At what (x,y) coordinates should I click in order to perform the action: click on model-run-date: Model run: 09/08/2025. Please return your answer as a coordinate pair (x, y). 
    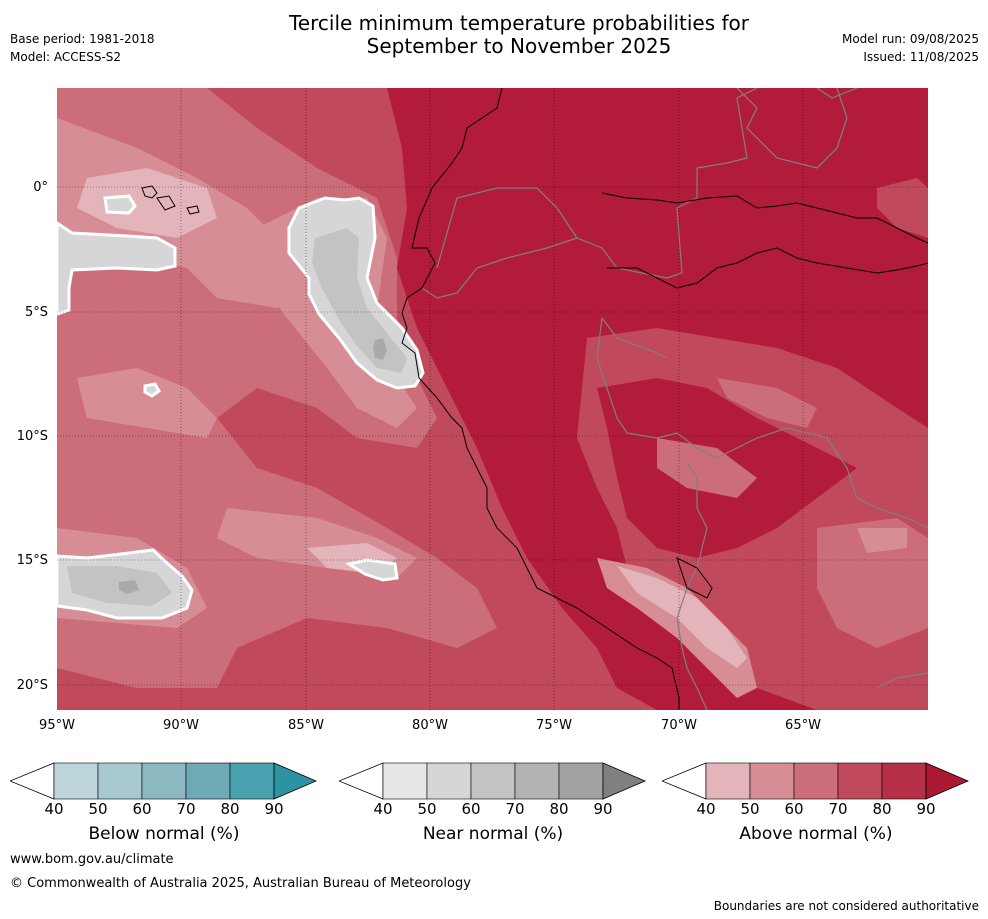
    Looking at the image, I should click on (910, 39).